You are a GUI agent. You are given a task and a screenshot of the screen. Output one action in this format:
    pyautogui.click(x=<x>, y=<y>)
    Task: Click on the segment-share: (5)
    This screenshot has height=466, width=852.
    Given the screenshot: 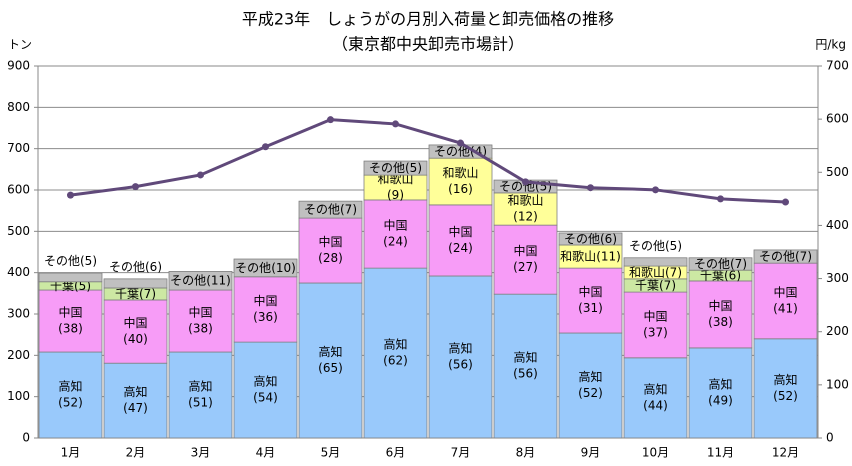 What is the action you would take?
    pyautogui.click(x=673, y=245)
    